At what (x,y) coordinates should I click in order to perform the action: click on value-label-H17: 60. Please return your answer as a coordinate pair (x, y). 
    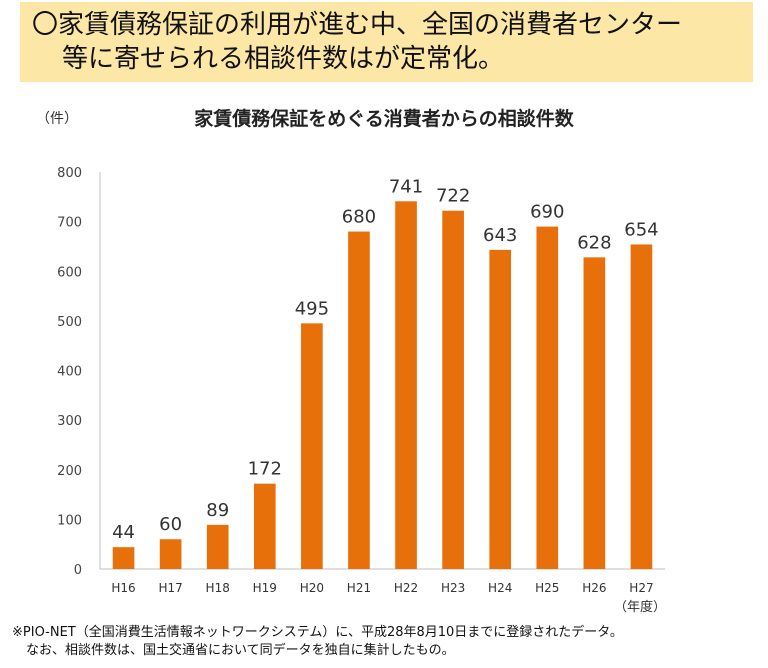
    Looking at the image, I should click on (170, 524).